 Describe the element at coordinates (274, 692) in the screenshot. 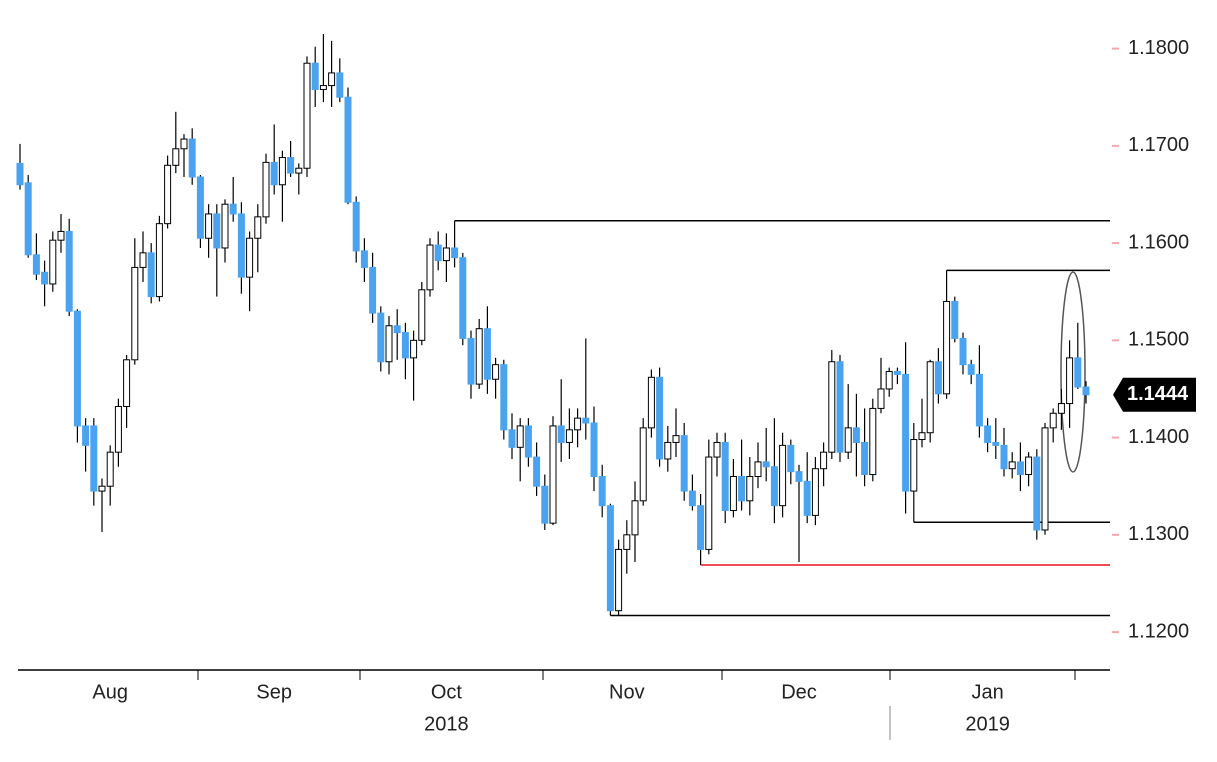

I see `x-tick-label: Sep` at that location.